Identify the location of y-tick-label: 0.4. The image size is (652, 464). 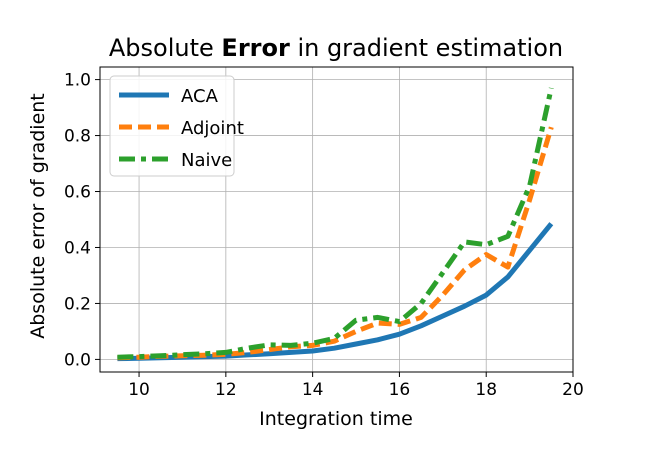
(77, 248).